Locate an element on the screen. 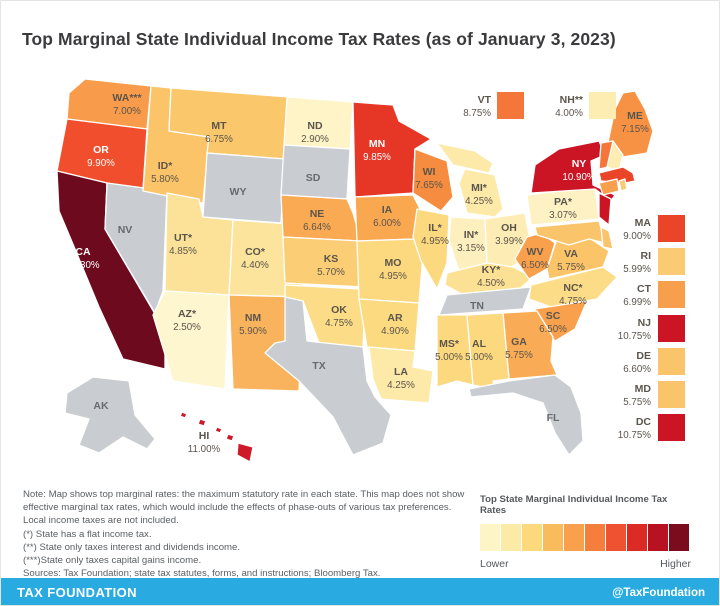 The image size is (720, 606). list-label-DE: DE is located at coordinates (643, 356).